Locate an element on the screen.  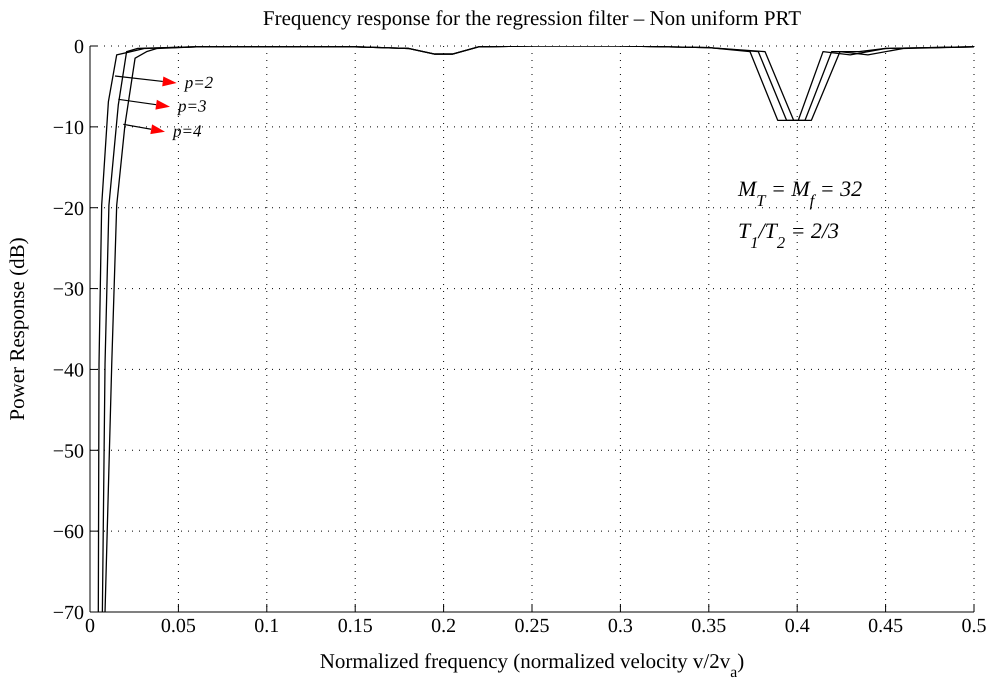
x-tick-label: 0.35 is located at coordinates (708, 626).